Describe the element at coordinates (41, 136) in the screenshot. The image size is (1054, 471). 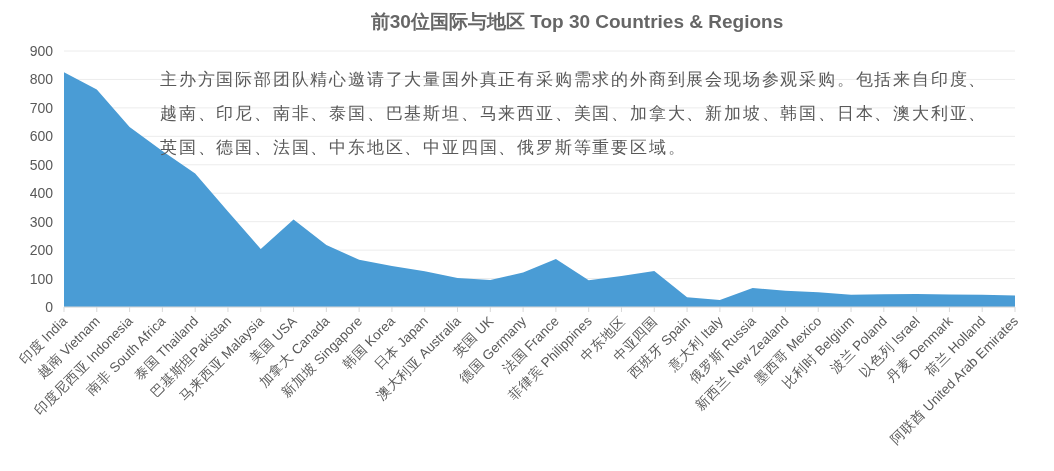
I see `y-tick-label: 600` at that location.